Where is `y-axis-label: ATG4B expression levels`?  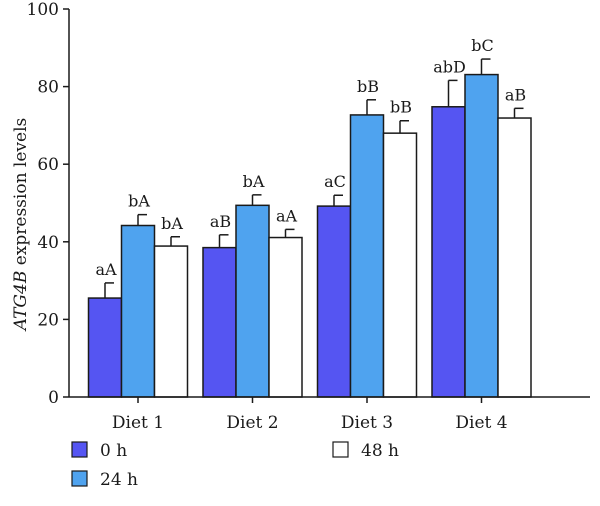
y-axis-label: ATG4B expression levels is located at coordinates (21, 225).